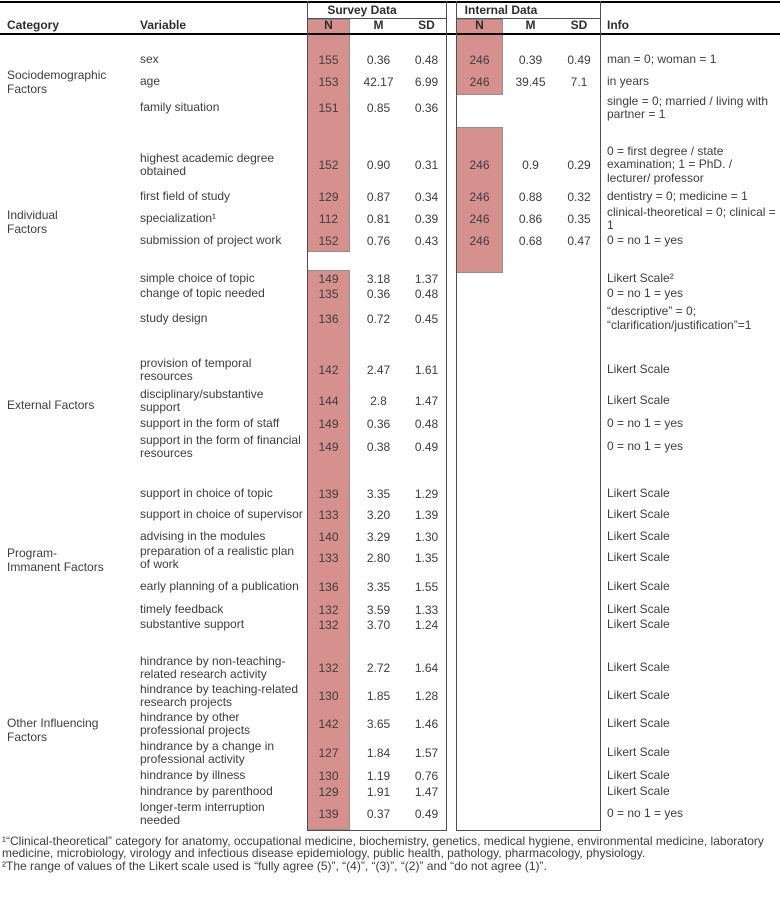  Describe the element at coordinates (73, 222) in the screenshot. I see `category-label: Individual Factors` at that location.